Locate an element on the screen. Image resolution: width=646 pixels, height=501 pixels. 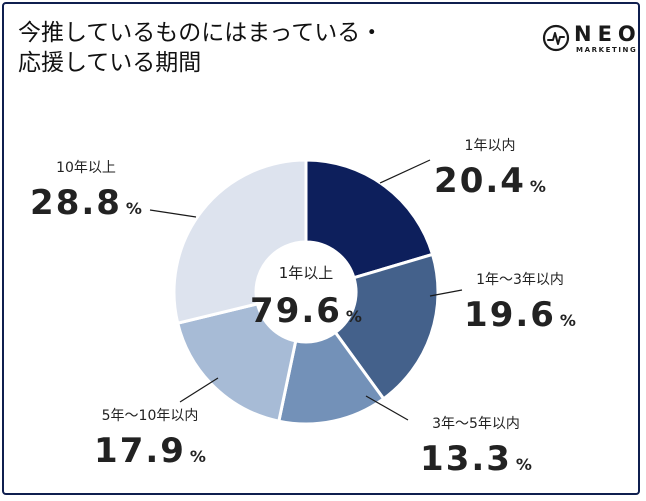
slice-value-text: 19.6% is located at coordinates (520, 315).